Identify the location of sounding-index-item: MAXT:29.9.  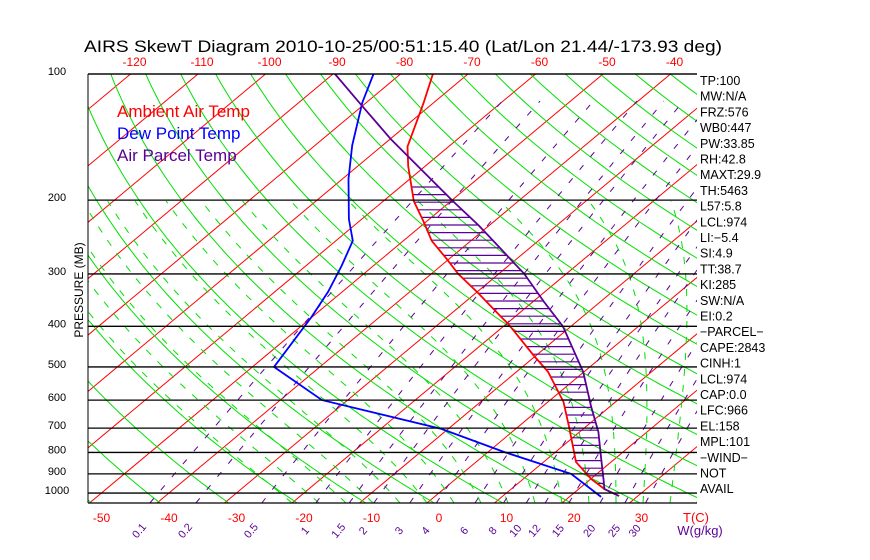
(730, 175).